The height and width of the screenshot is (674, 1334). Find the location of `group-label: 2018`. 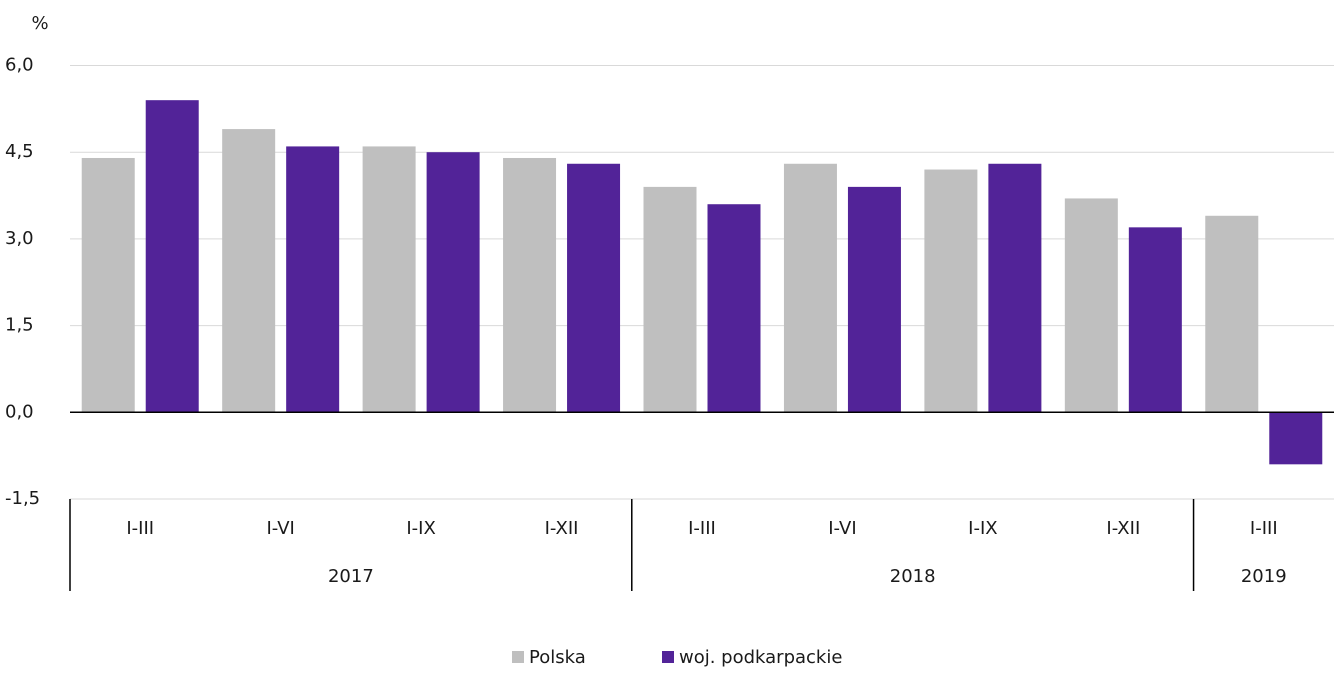

group-label: 2018 is located at coordinates (913, 576).